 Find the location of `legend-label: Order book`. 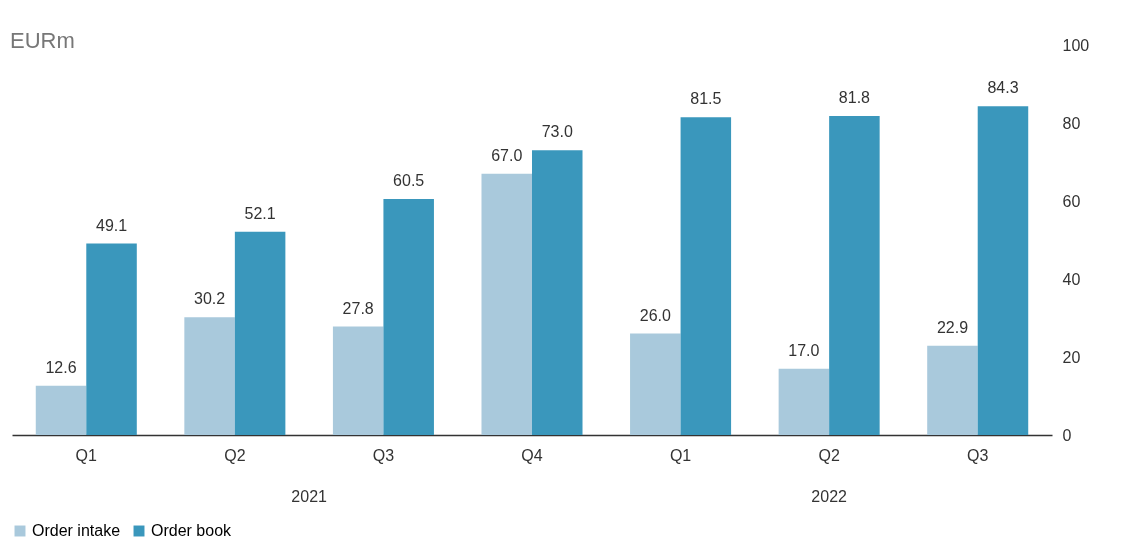

legend-label: Order book is located at coordinates (192, 530).